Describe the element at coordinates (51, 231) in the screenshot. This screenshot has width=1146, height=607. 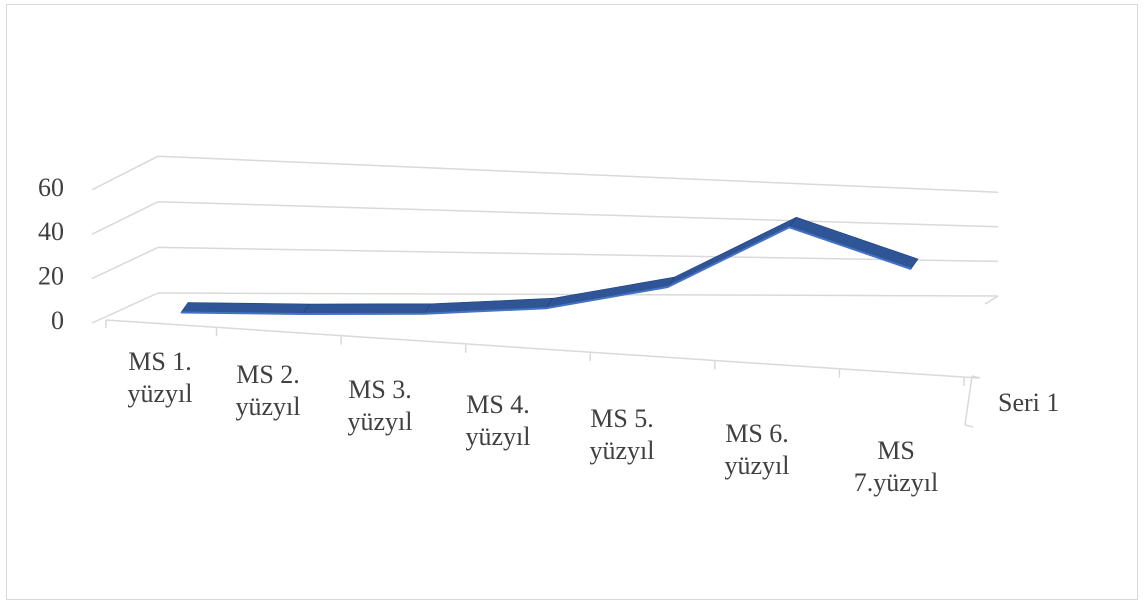
I see `y-tick-label: 40` at that location.